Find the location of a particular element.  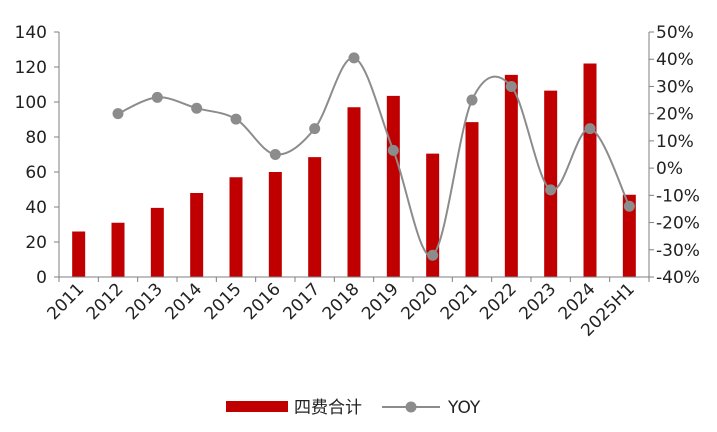

yoy-point-2019 is located at coordinates (393, 150).